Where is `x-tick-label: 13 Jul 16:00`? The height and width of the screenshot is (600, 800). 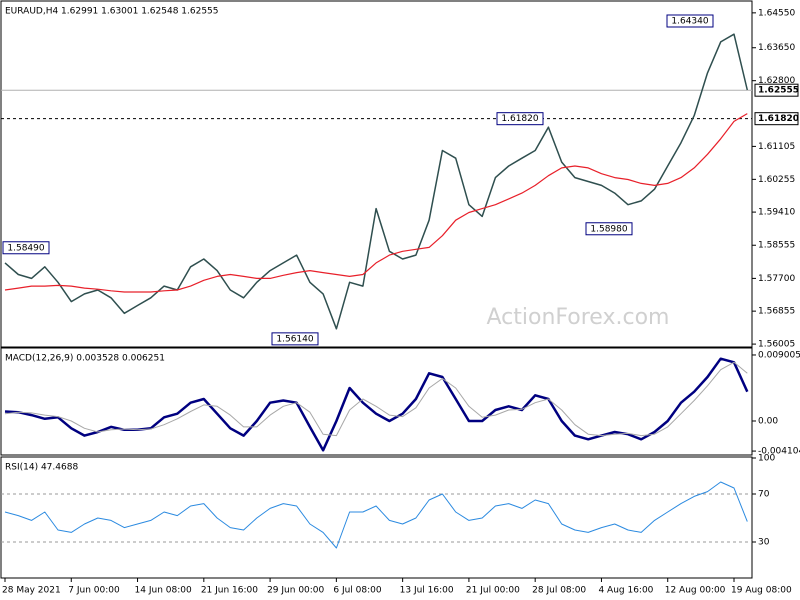
x-tick-label: 13 Jul 16:00 is located at coordinates (427, 591).